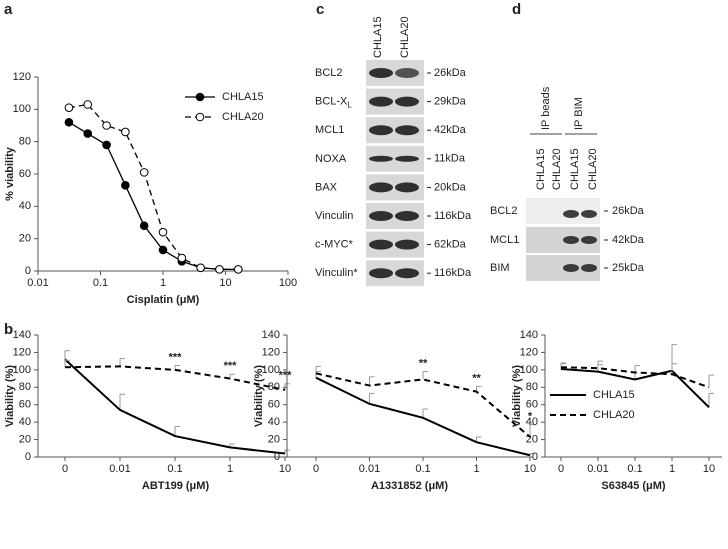  What do you see at coordinates (634, 469) in the screenshot?
I see `x-tick-label: 0.1` at bounding box center [634, 469].